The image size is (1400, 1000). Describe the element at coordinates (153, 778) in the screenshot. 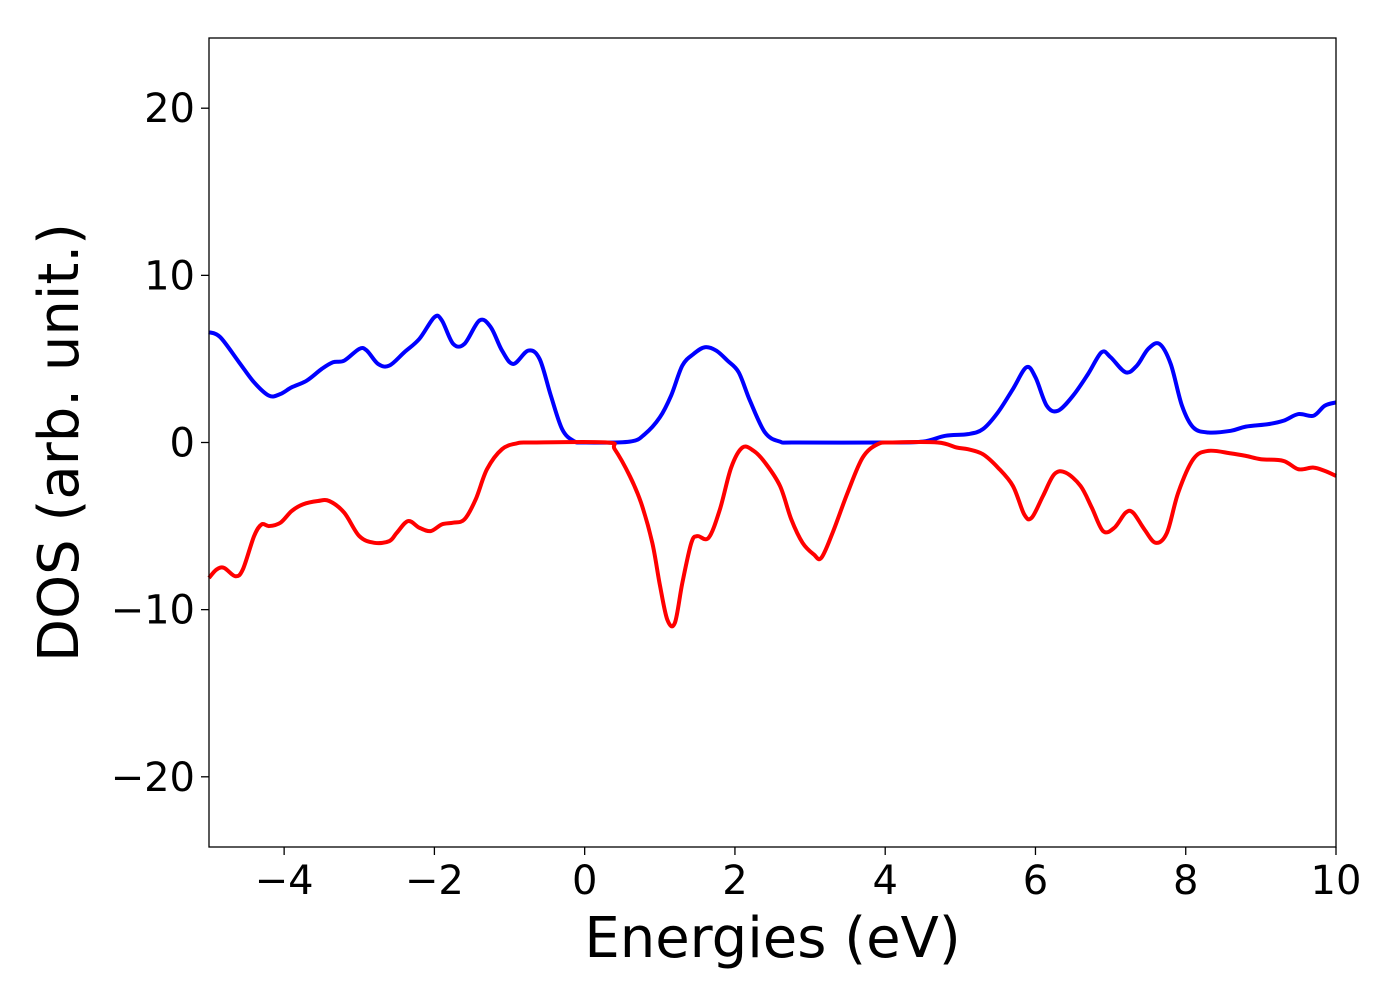

I see `y-tick-label: −20` at that location.